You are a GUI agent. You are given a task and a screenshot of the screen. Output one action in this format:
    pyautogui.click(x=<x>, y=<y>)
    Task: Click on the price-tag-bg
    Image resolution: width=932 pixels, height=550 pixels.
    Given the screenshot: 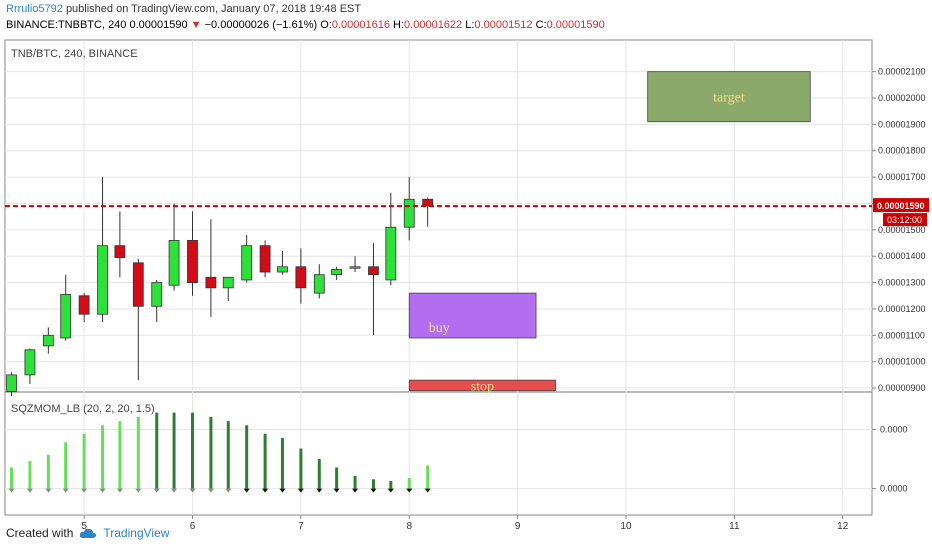 What is the action you would take?
    pyautogui.click(x=901, y=205)
    